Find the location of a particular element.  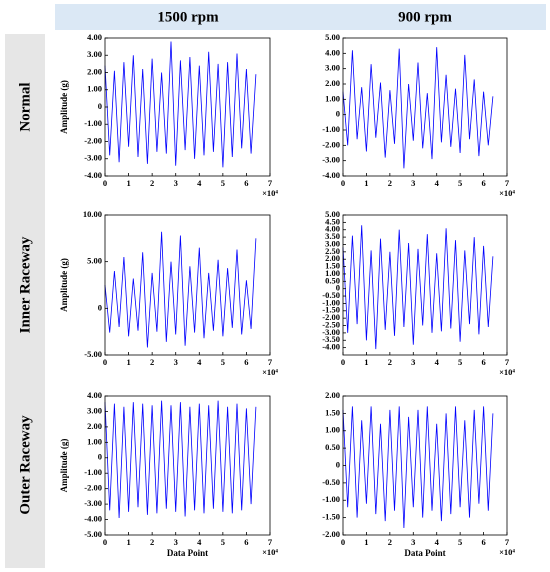

y-axis-label: Amplitude (g) is located at coordinates (64, 285).